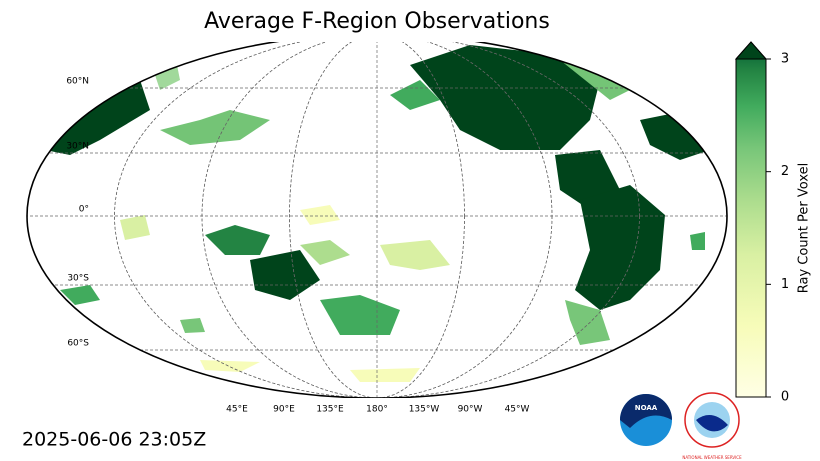  Describe the element at coordinates (77, 147) in the screenshot. I see `lat-label: 30°N` at that location.